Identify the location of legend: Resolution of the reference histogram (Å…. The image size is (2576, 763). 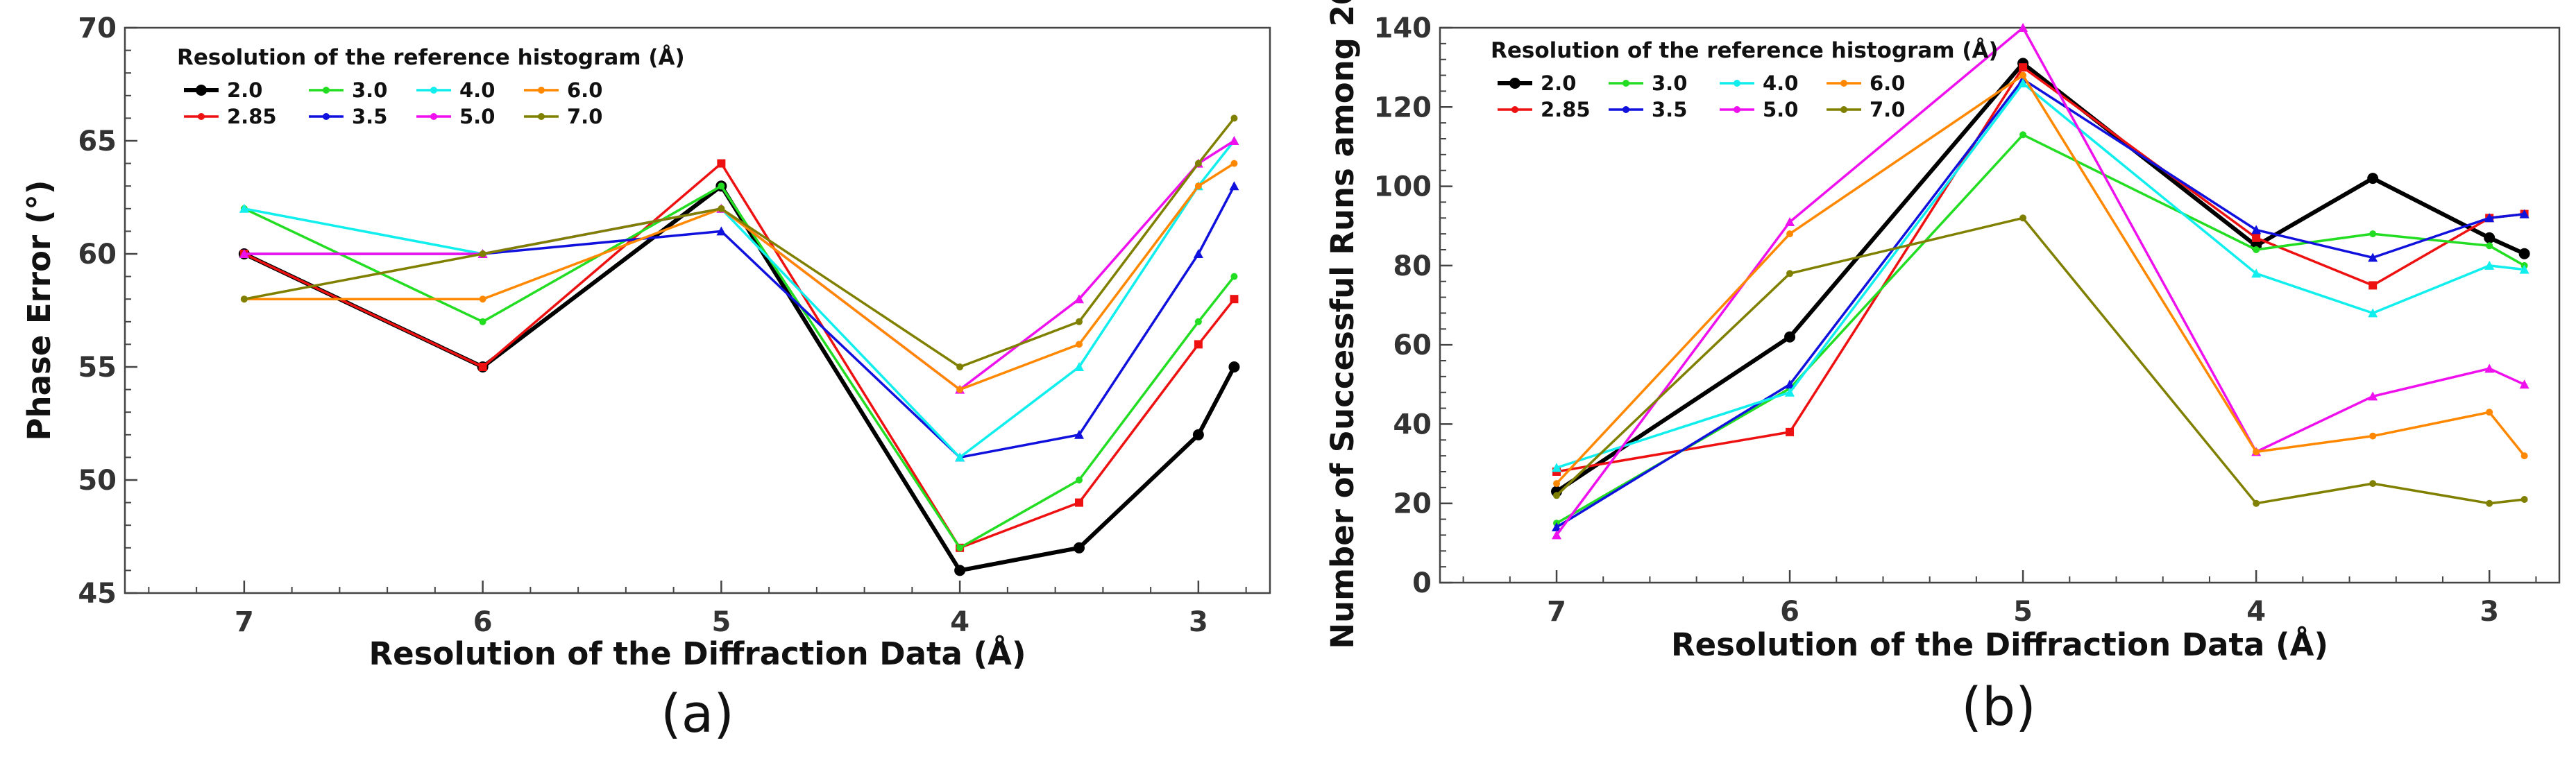
(431, 86).